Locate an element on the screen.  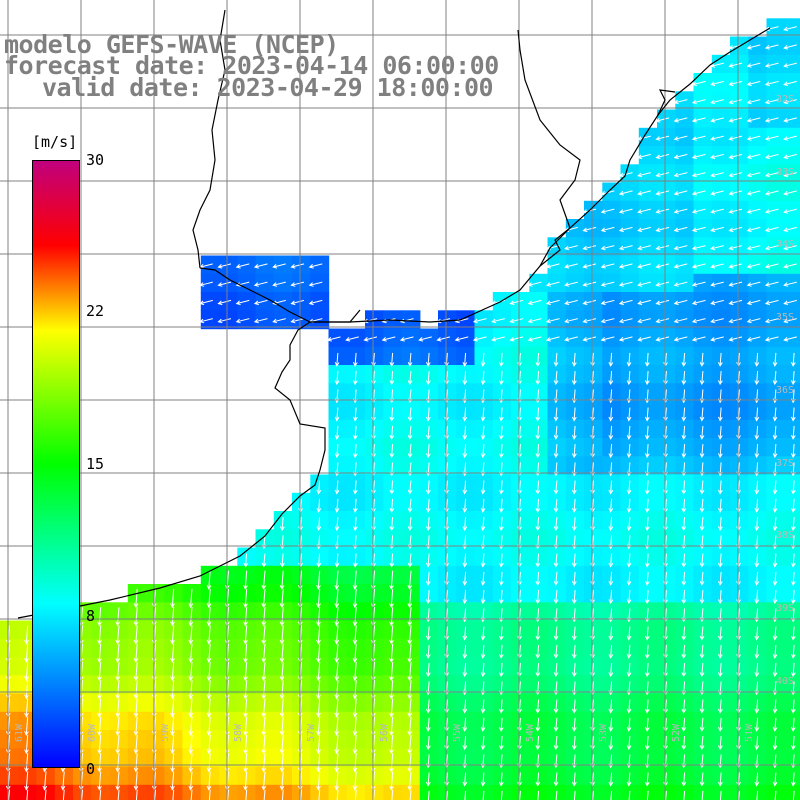
lon-label: 60W is located at coordinates (92, 732).